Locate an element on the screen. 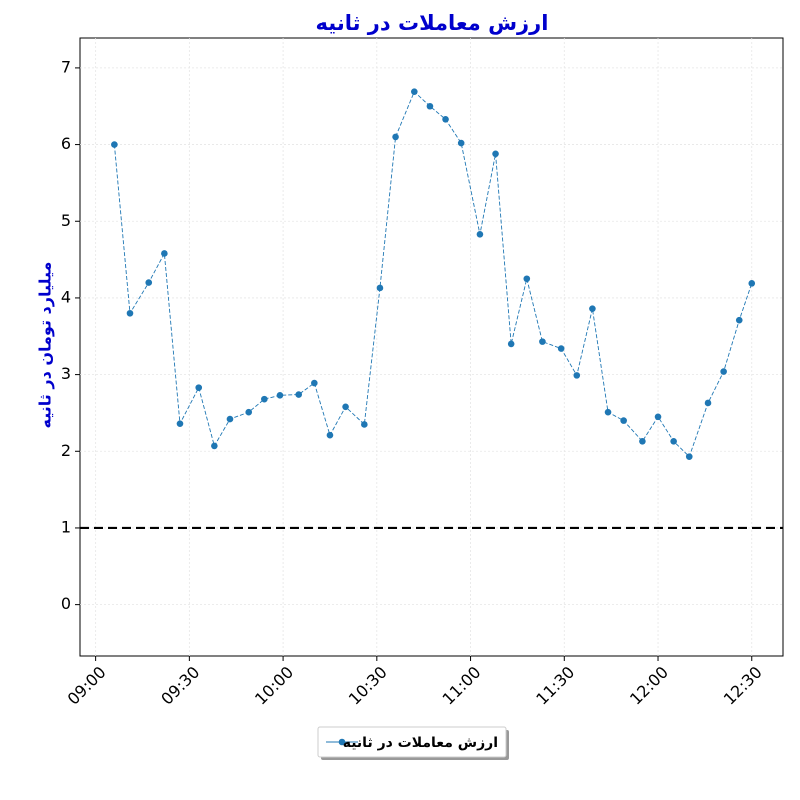 This screenshot has width=800, height=800. y-tick-label: 0 is located at coordinates (66, 603).